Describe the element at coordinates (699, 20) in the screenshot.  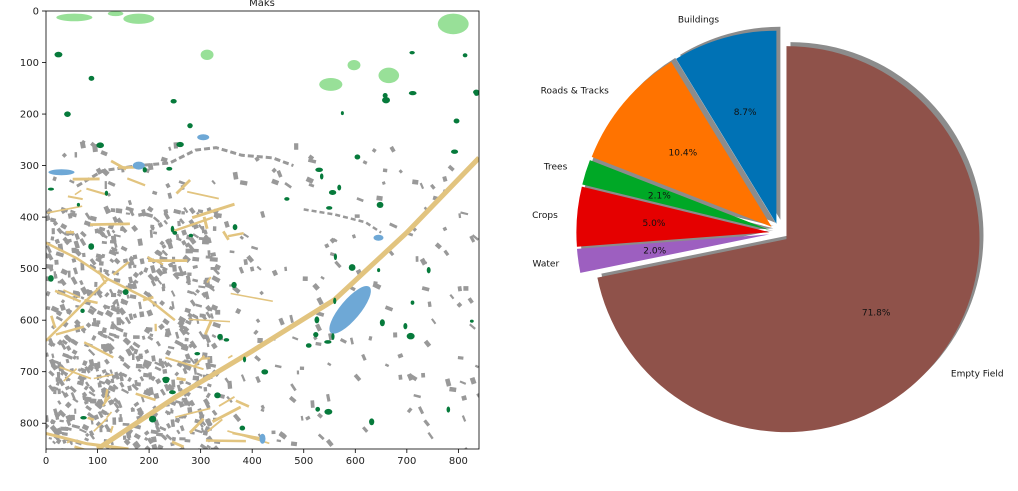
I see `pie-label-buildings: Buildings` at that location.